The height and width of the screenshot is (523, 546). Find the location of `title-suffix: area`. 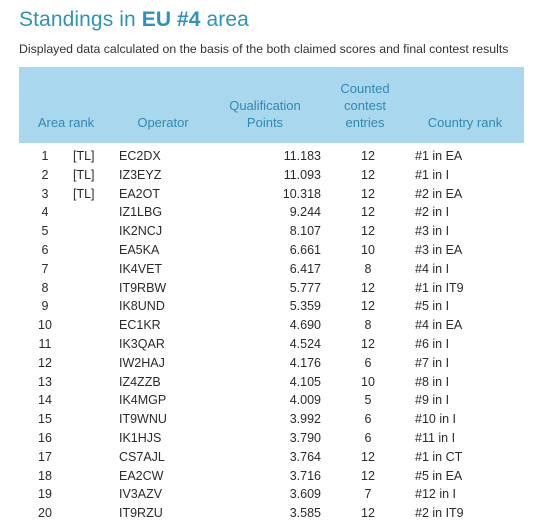

title-suffix: area is located at coordinates (224, 19).